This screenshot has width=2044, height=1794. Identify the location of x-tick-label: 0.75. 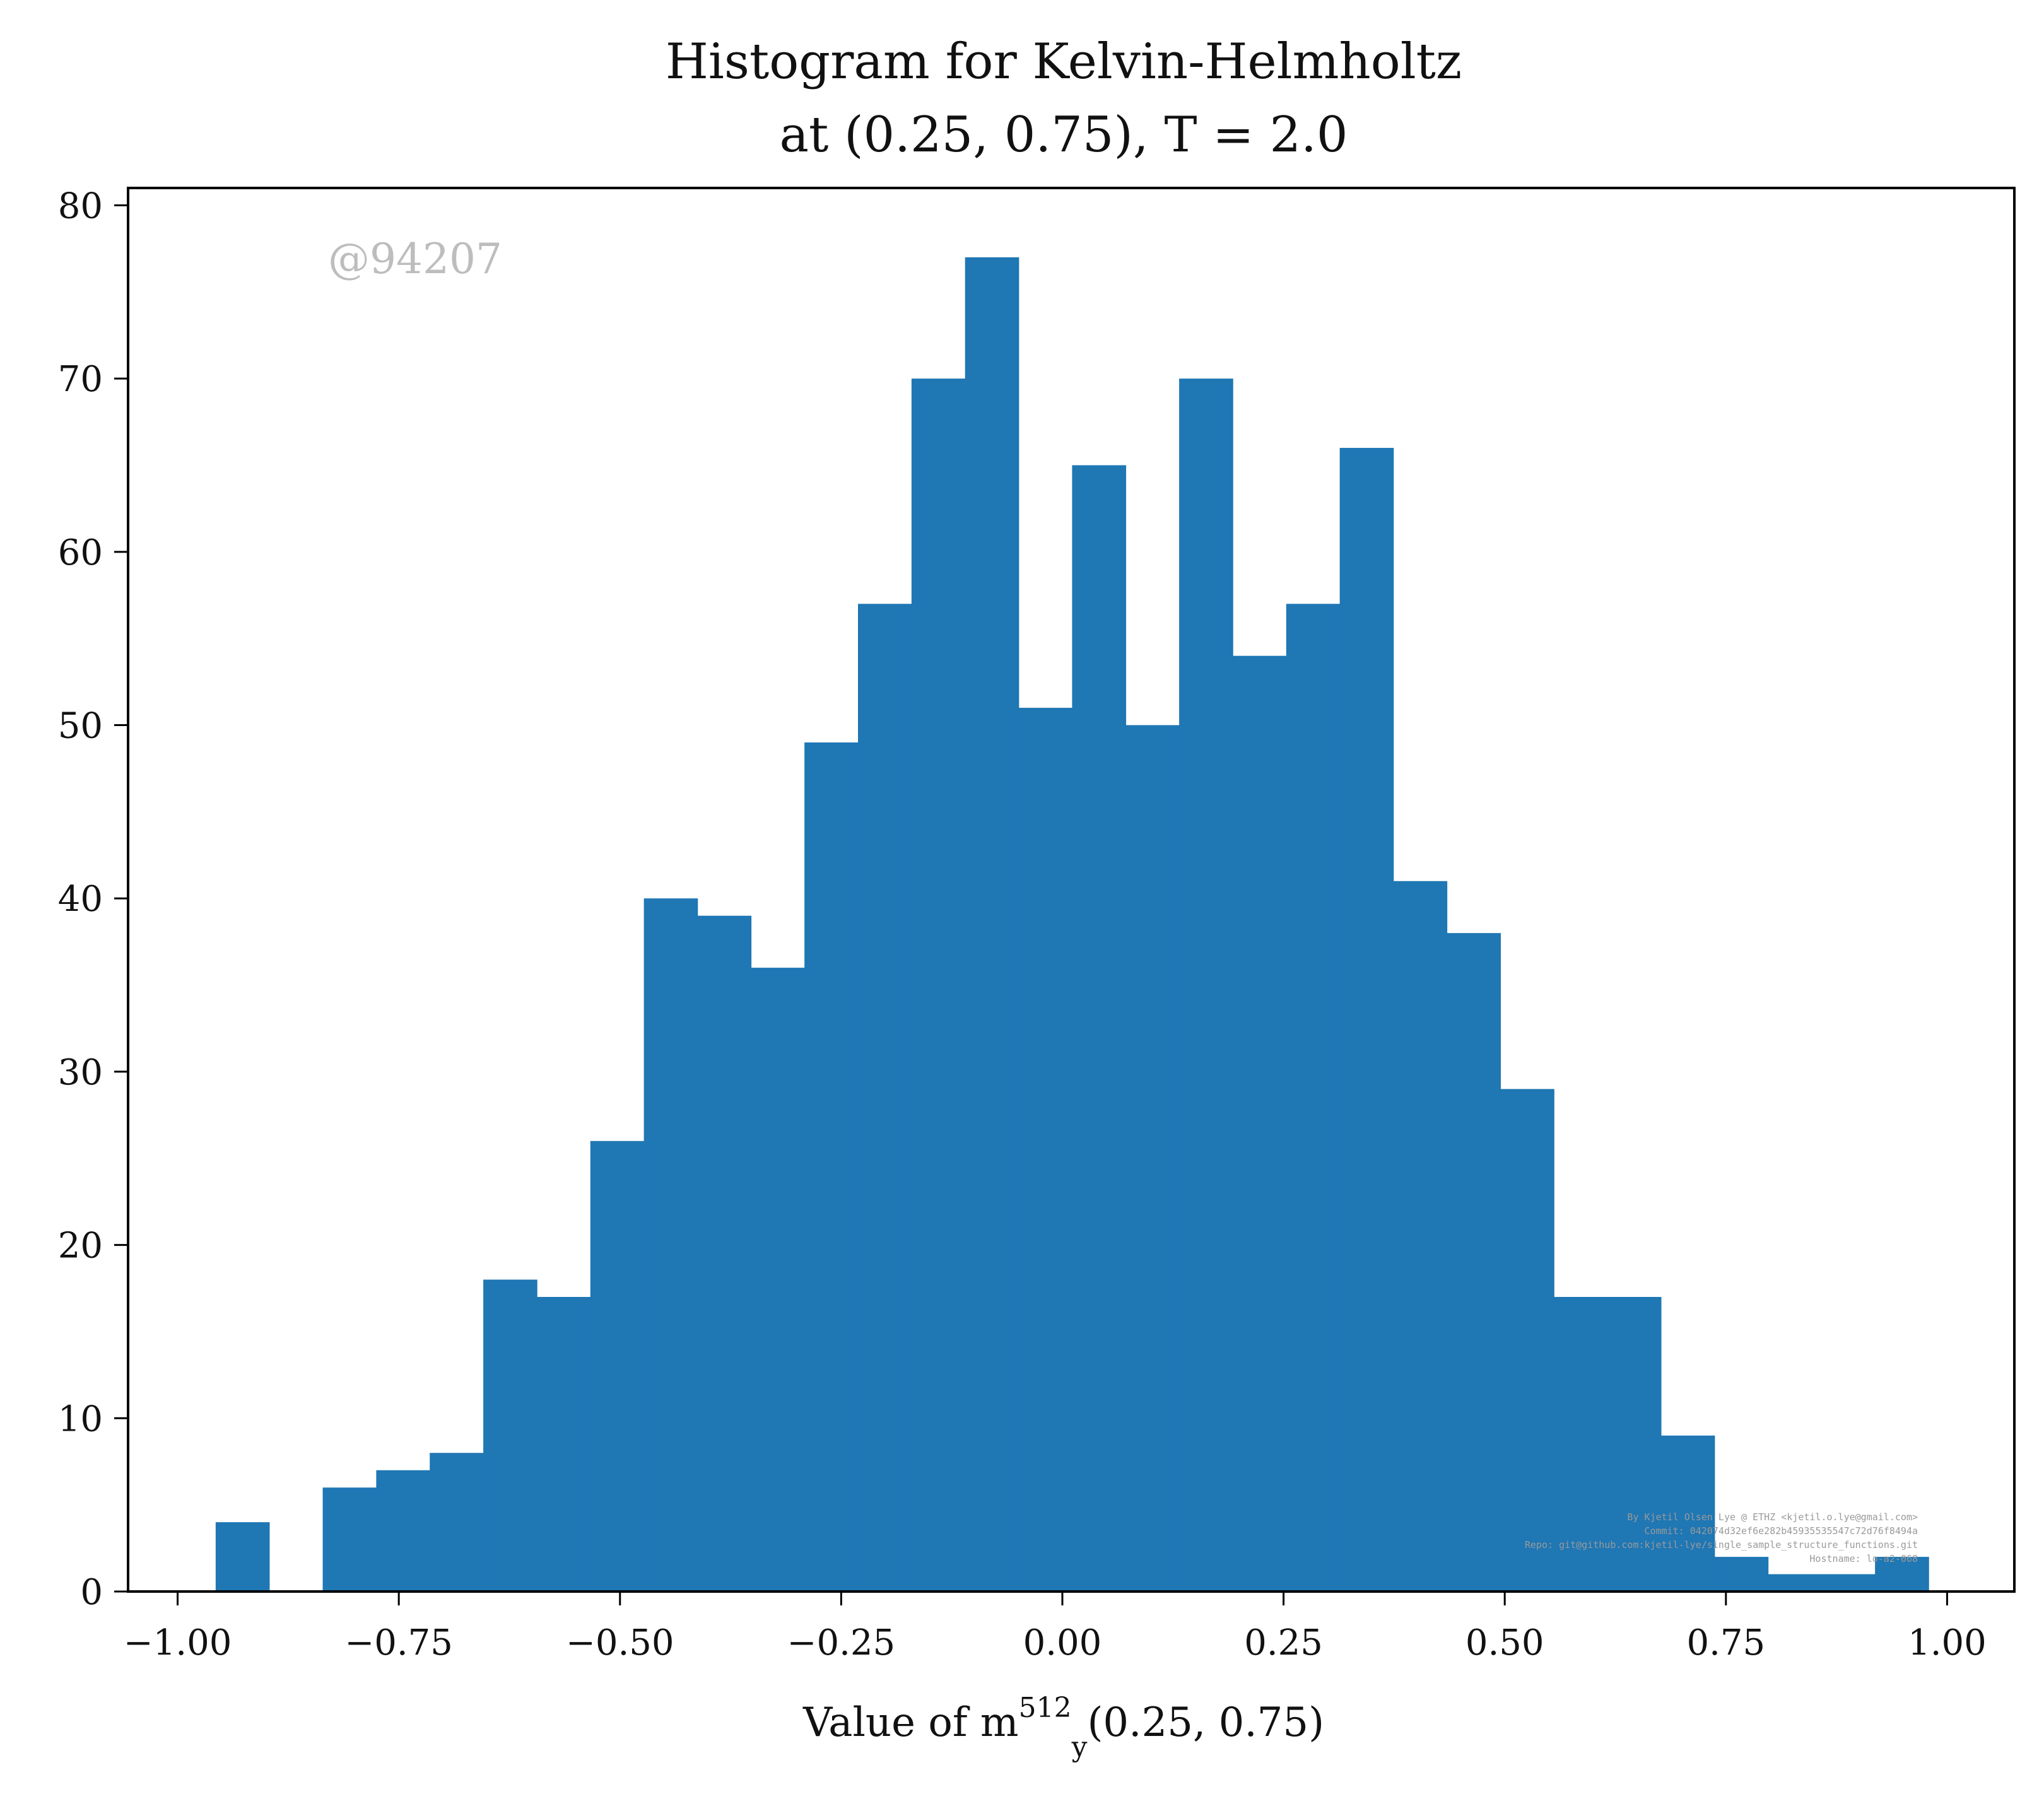
(1725, 1642).